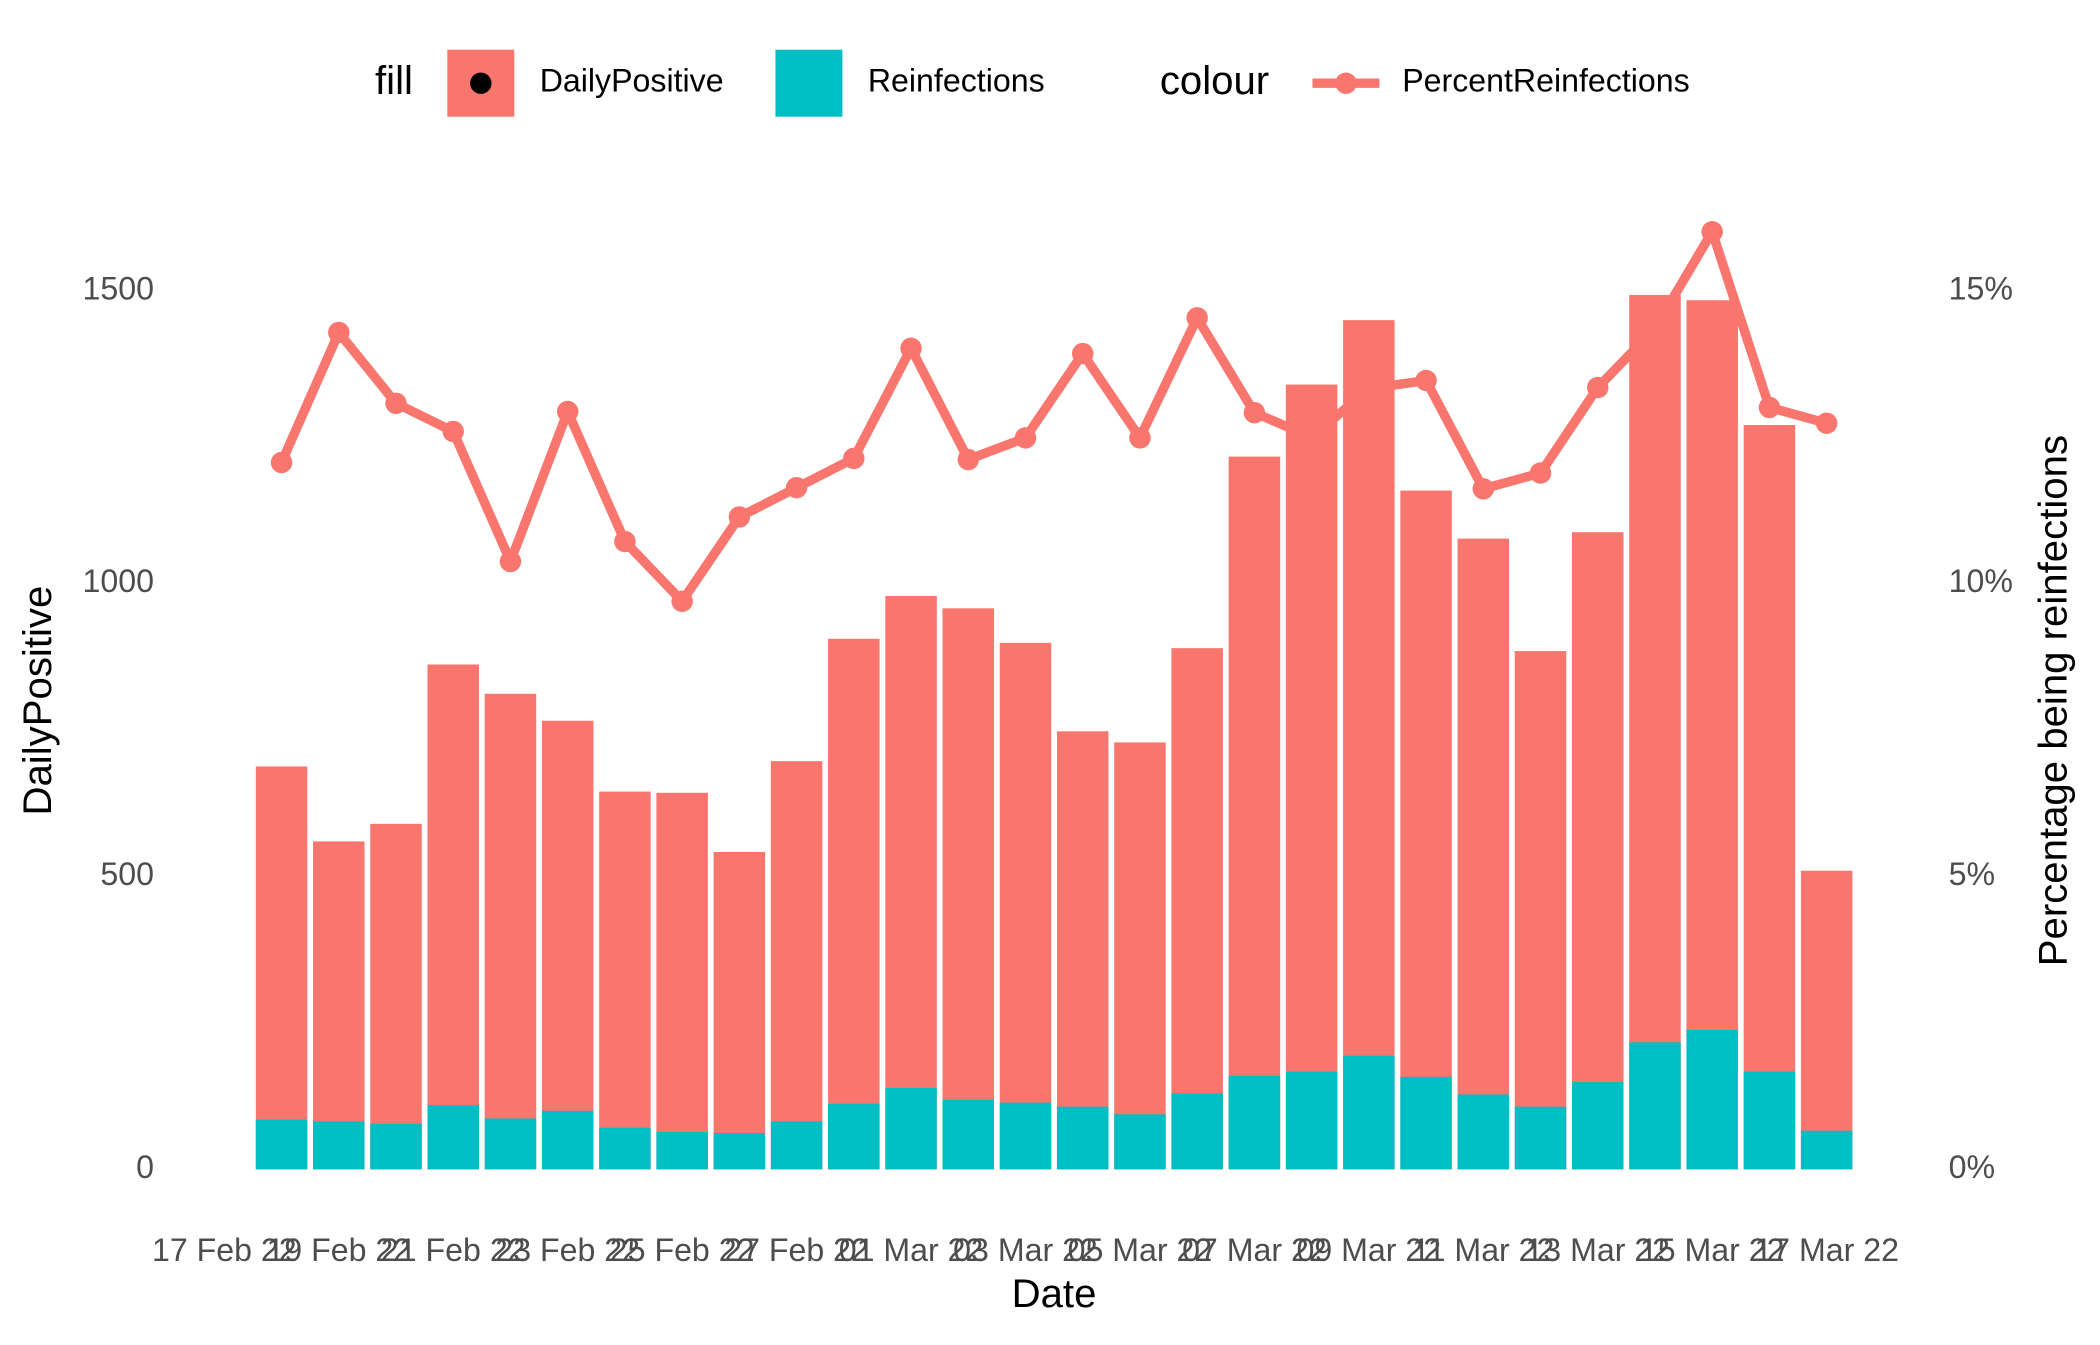 The height and width of the screenshot is (1345, 2100). What do you see at coordinates (145, 1167) in the screenshot?
I see `y-tick-label: 0` at bounding box center [145, 1167].